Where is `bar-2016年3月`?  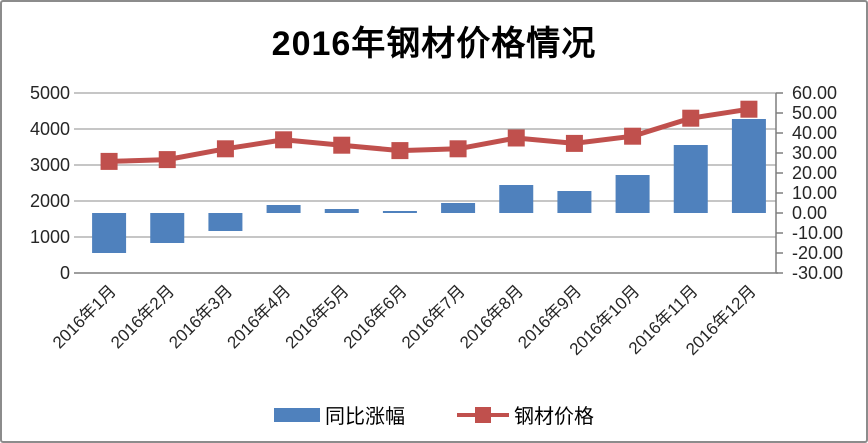 bar-2016年3月 is located at coordinates (225, 222).